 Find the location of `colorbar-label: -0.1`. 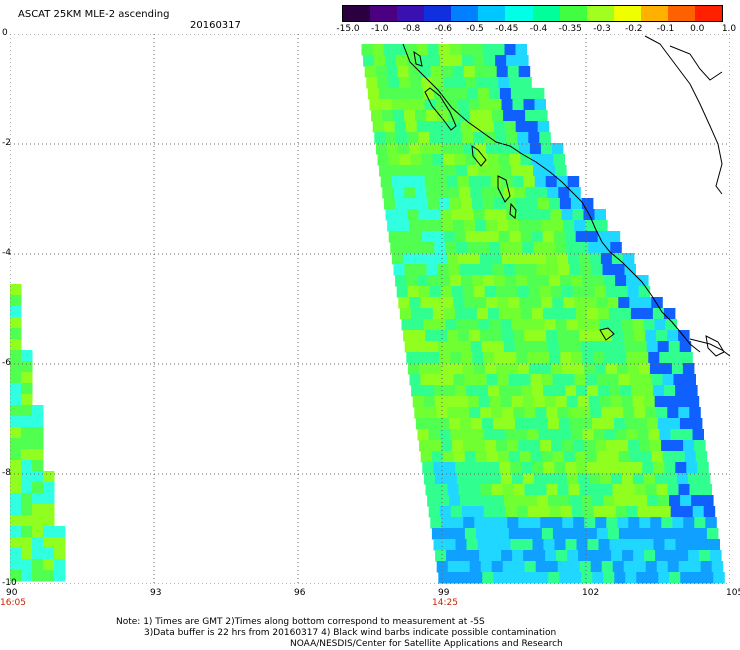

colorbar-label: -0.1 is located at coordinates (665, 29).